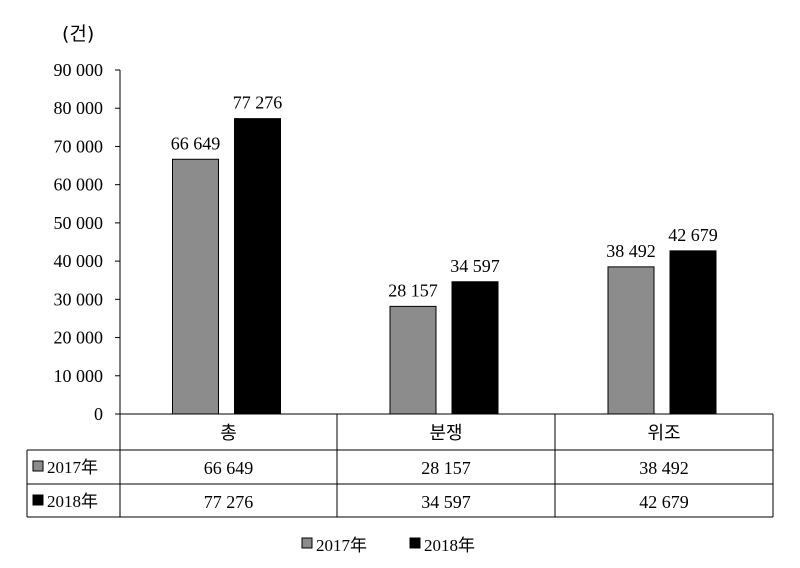 The height and width of the screenshot is (568, 800). I want to click on unit-label: (건), so click(78, 34).